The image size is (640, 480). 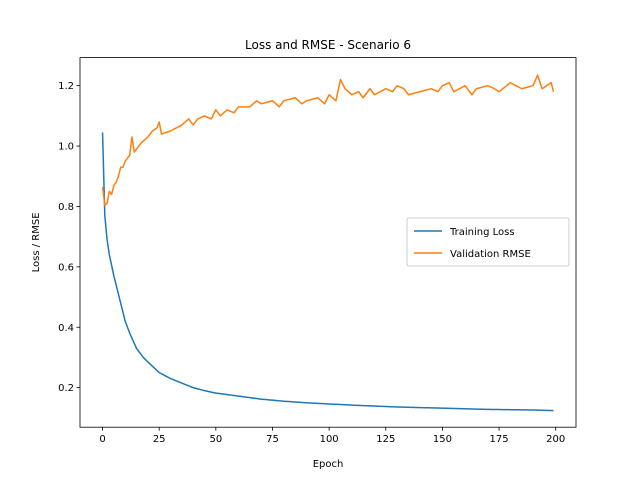 I want to click on y-axis: 0.2 0.4 0.6 0.8 1.0 1.2, so click(x=69, y=237).